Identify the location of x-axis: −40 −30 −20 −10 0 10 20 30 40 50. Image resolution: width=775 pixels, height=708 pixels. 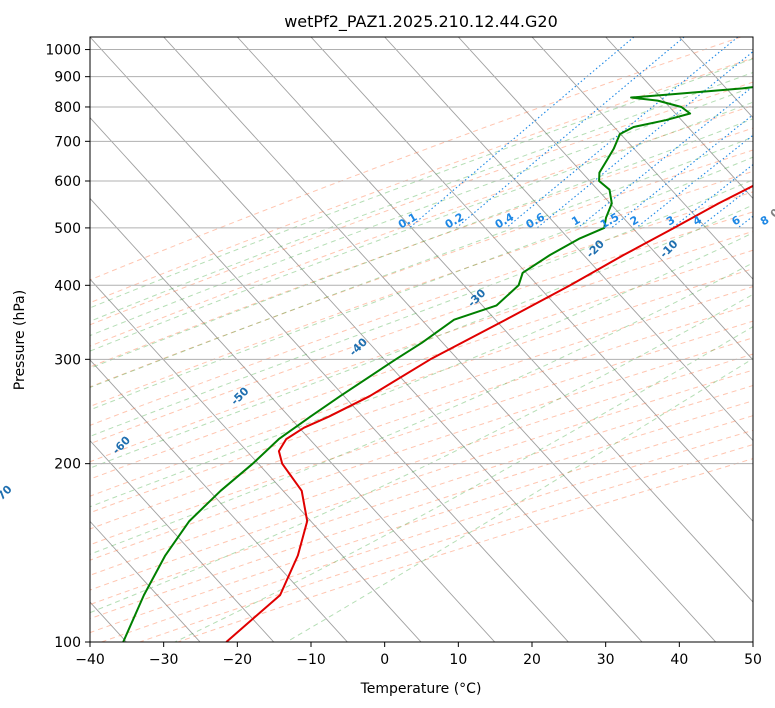
(418, 655).